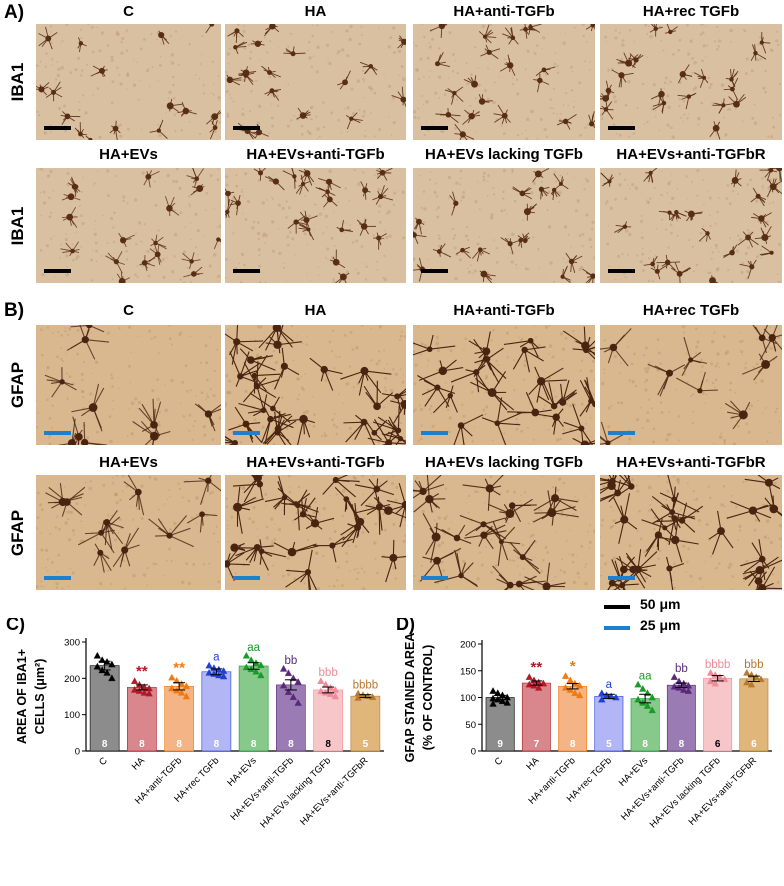  I want to click on n-label-3: 8, so click(217, 744).